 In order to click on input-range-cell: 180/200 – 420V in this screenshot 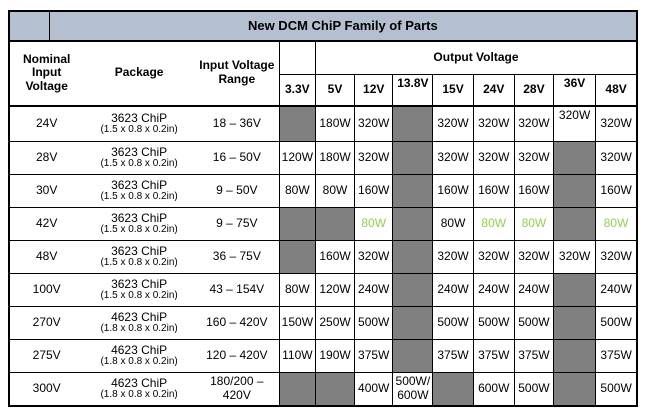, I will do `click(237, 388)`.